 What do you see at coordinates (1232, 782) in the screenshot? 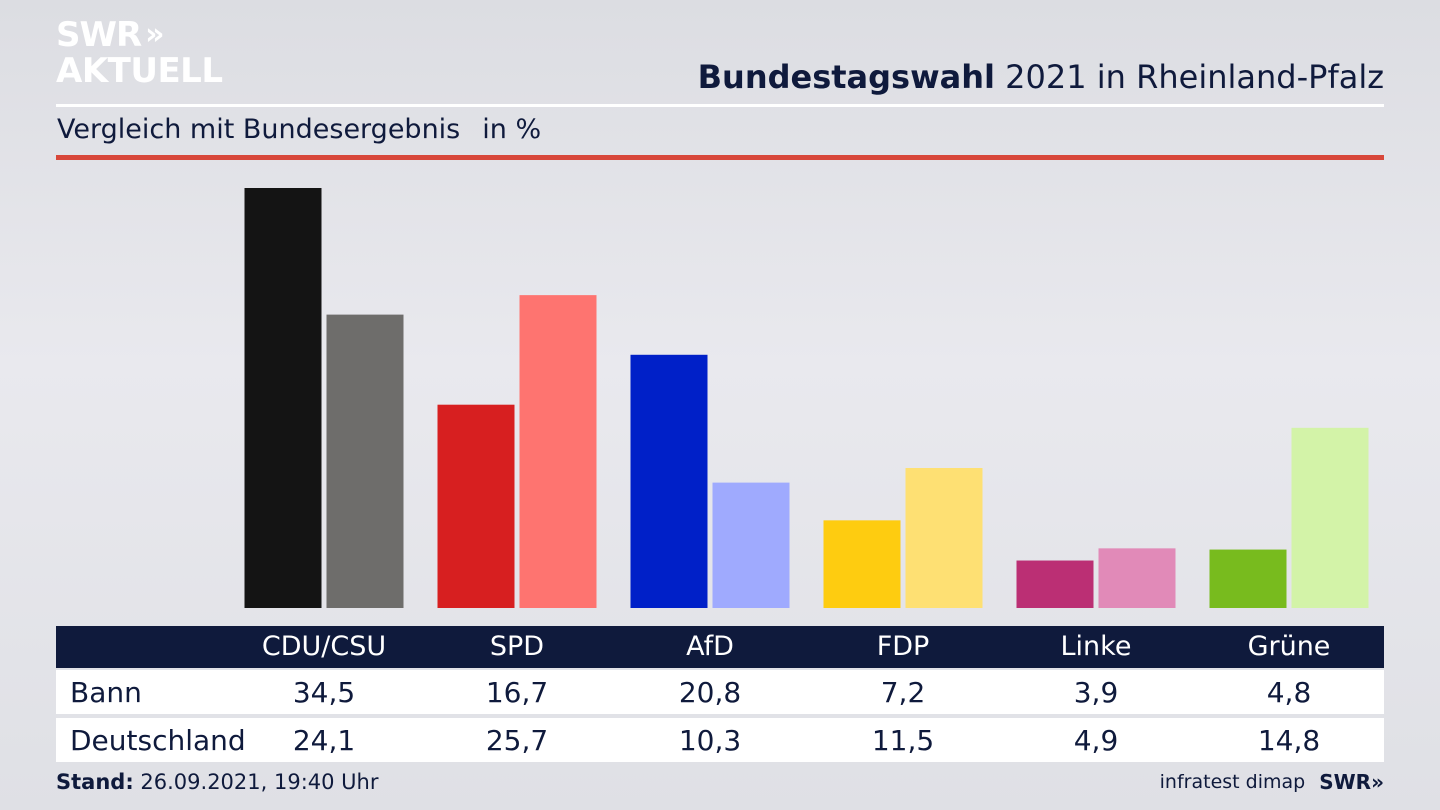
I see `source-text: infratest dimap` at bounding box center [1232, 782].